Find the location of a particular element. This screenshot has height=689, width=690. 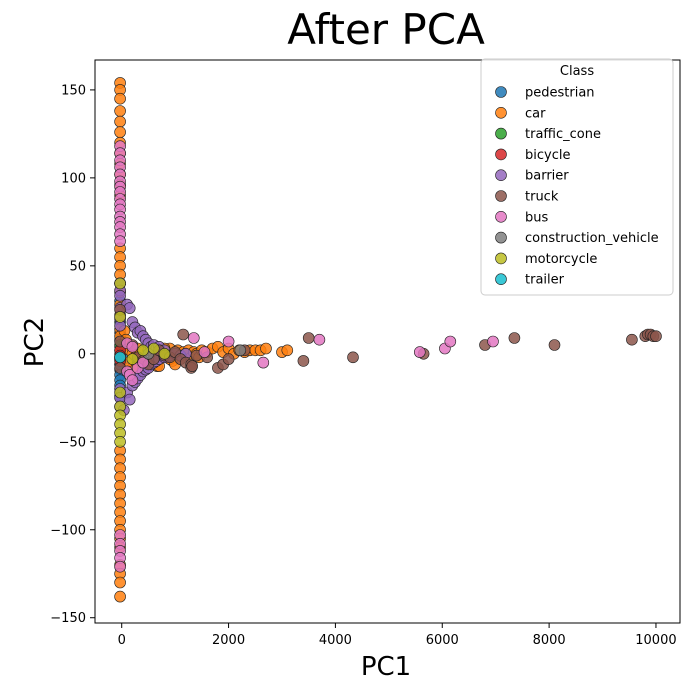

y-tick-label-150: 150 is located at coordinates (73, 90).